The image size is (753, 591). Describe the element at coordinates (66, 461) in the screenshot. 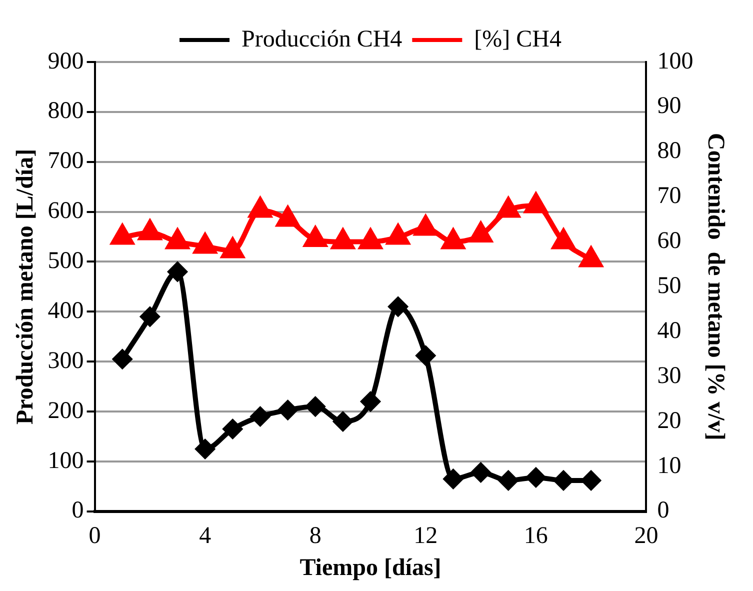

I see `y-tick-label: 100` at that location.